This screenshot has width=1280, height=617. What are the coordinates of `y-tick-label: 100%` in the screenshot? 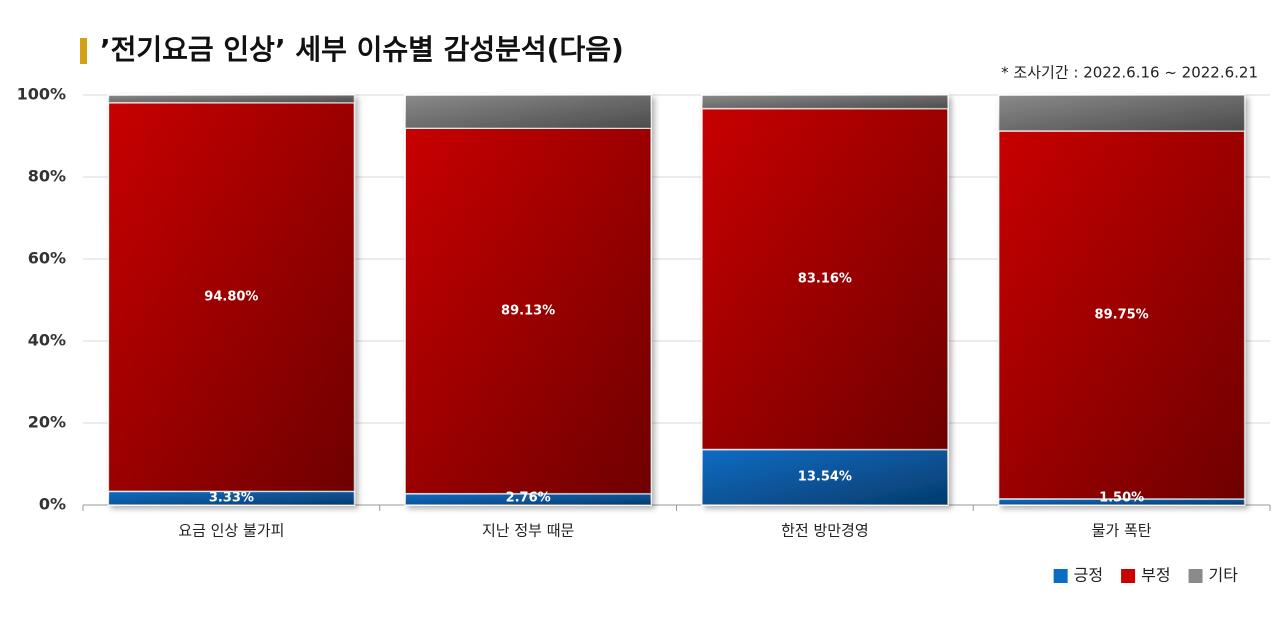 It's located at (41, 94).